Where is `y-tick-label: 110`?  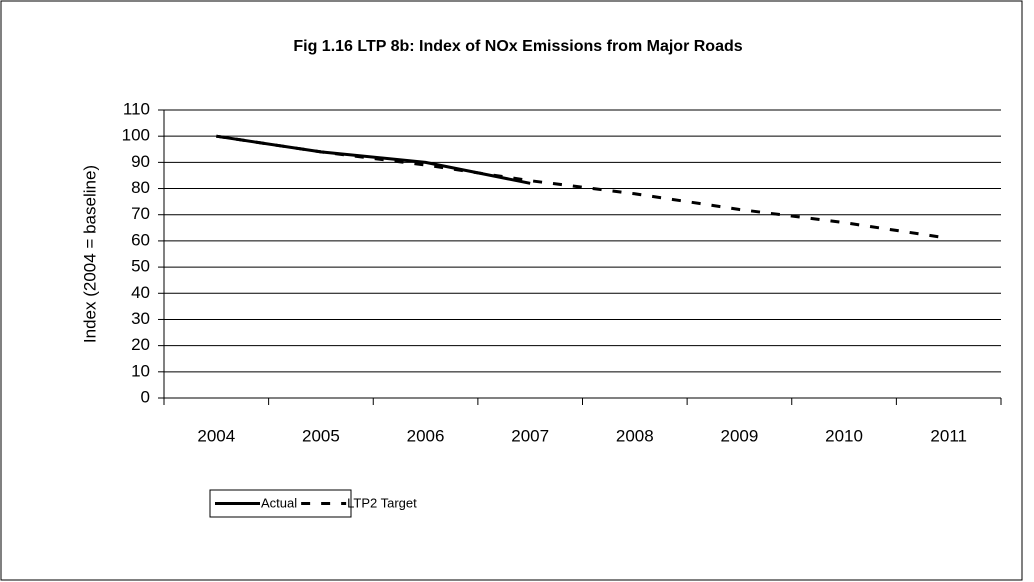
y-tick-label: 110 is located at coordinates (136, 108).